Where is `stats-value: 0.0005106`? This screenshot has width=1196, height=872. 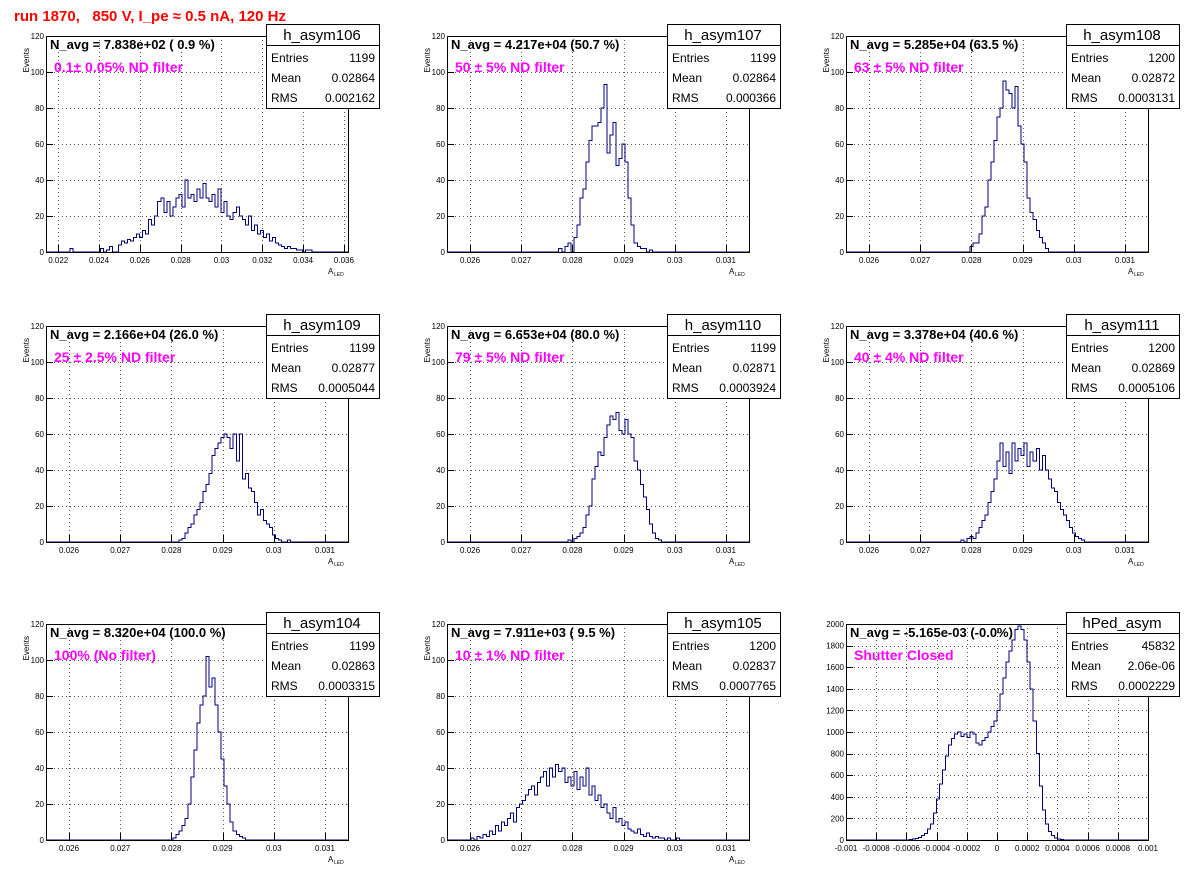 stats-value: 0.0005106 is located at coordinates (1146, 388).